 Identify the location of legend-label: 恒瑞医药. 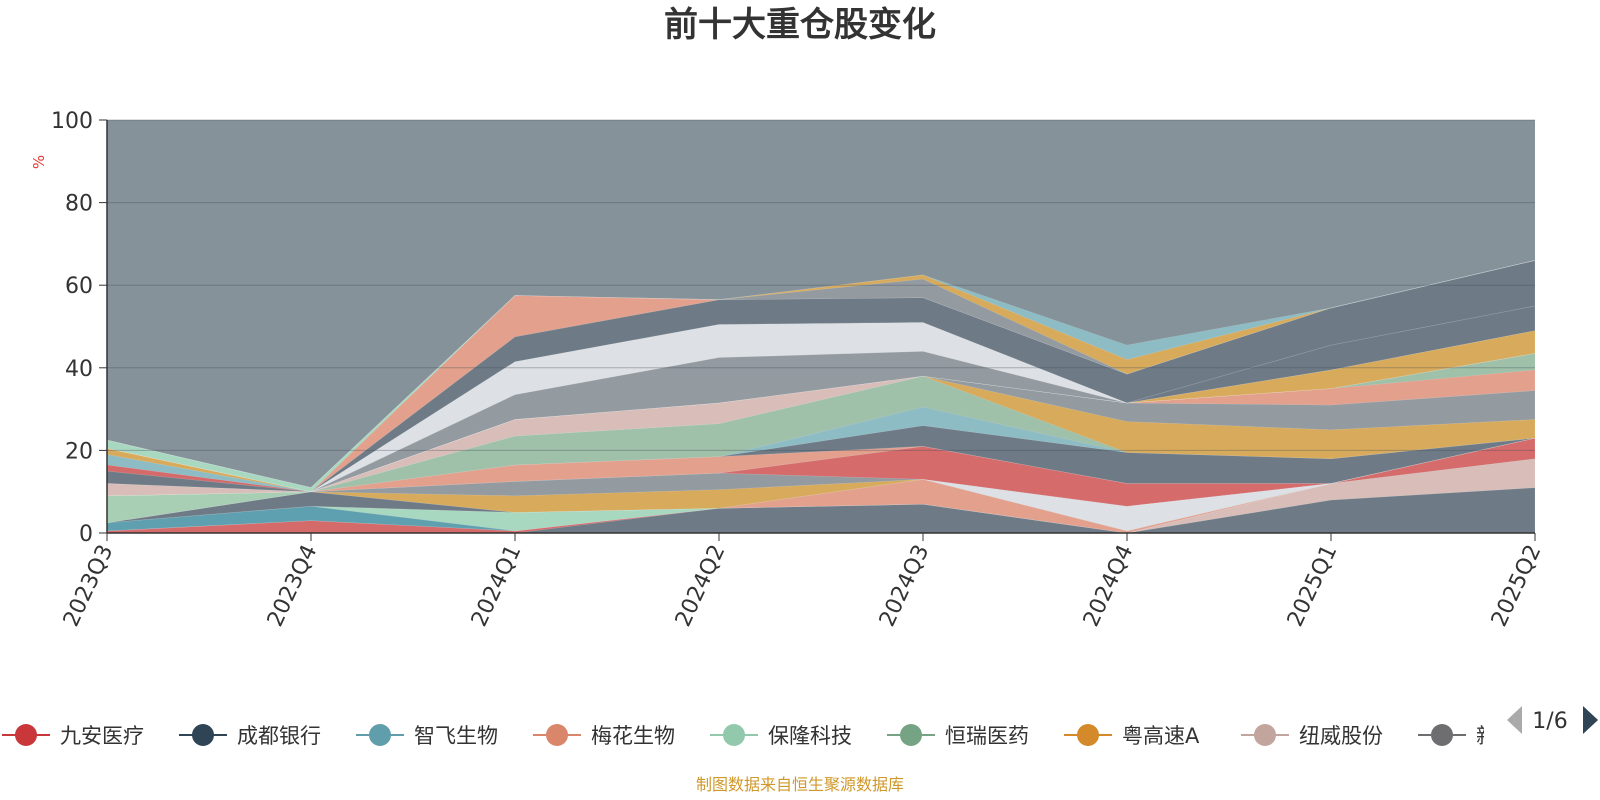
(987, 736).